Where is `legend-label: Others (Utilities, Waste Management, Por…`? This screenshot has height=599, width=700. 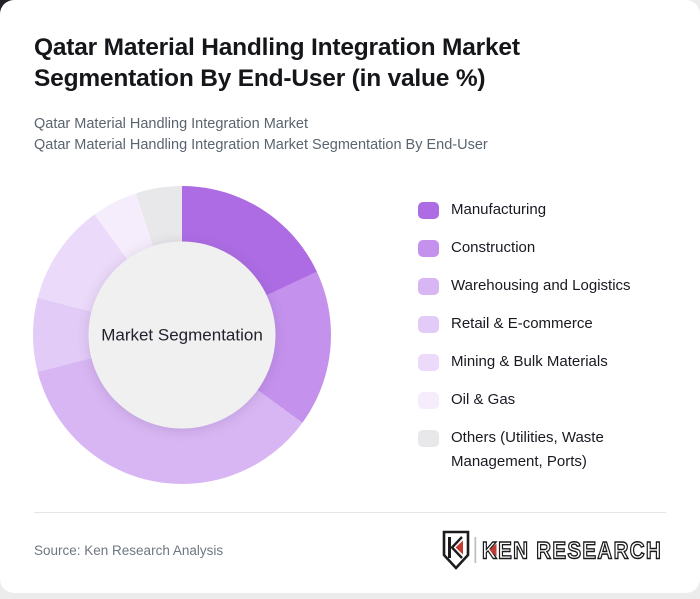
legend-label: Others (Utilities, Waste Management, Por… is located at coordinates (527, 449).